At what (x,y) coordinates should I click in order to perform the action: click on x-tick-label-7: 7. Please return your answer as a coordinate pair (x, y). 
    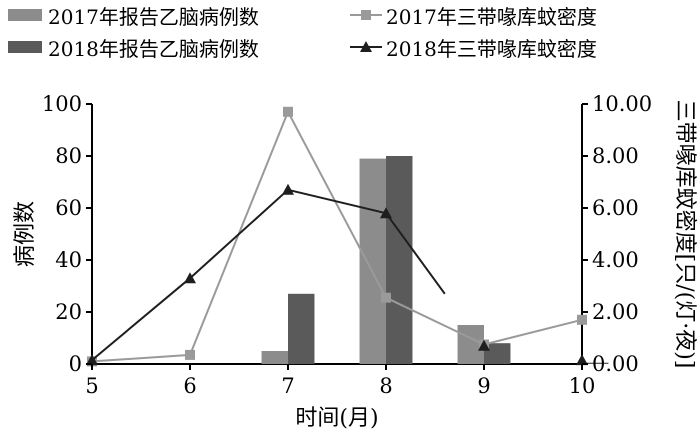
    Looking at the image, I should click on (287, 386).